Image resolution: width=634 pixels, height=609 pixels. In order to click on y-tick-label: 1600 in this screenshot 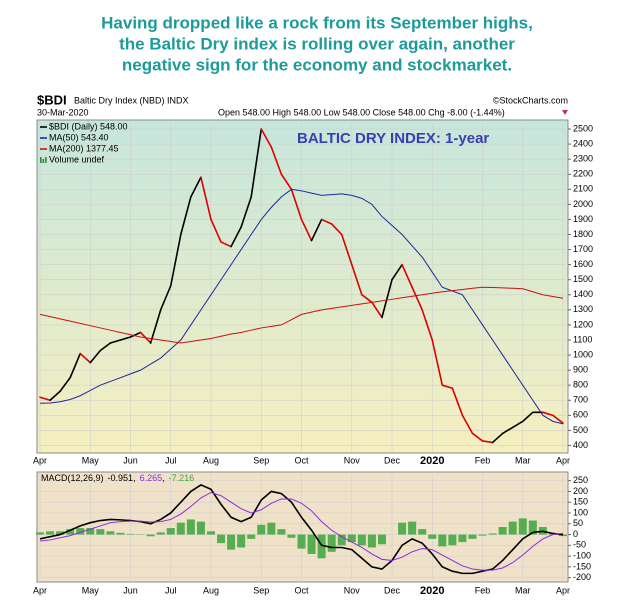, I will do `click(583, 264)`.